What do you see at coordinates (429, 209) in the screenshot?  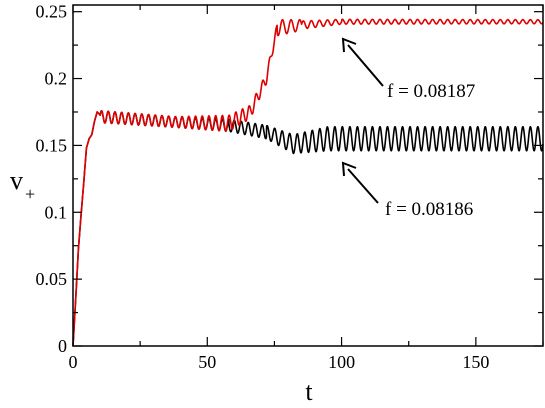 I see `annotation-label-1: f = 0.08186` at bounding box center [429, 209].